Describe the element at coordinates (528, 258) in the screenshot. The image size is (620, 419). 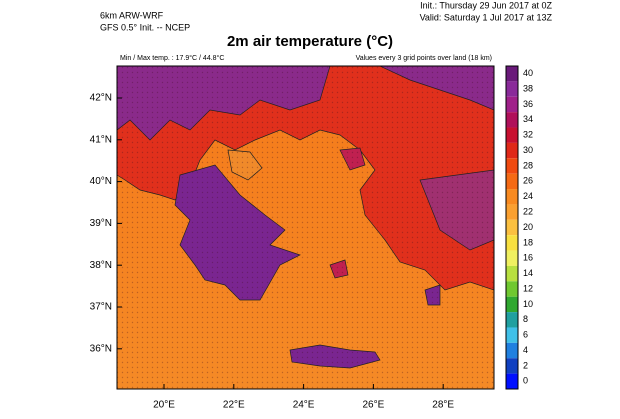
I see `colorbar-label: 16` at that location.